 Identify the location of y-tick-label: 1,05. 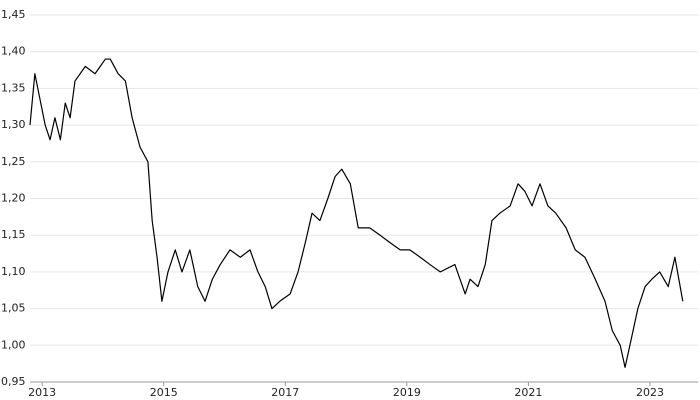
(13, 308).